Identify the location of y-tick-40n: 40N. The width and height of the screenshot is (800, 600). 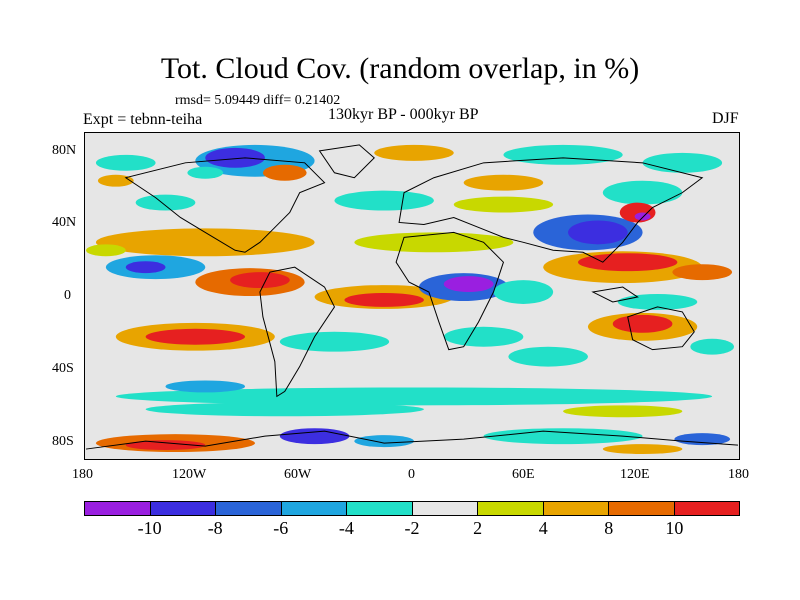
(64, 222).